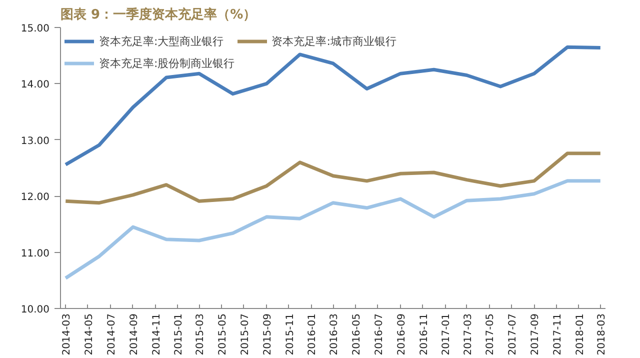 This screenshot has height=358, width=640. I want to click on x-tick-label: 2015-03, so click(200, 334).